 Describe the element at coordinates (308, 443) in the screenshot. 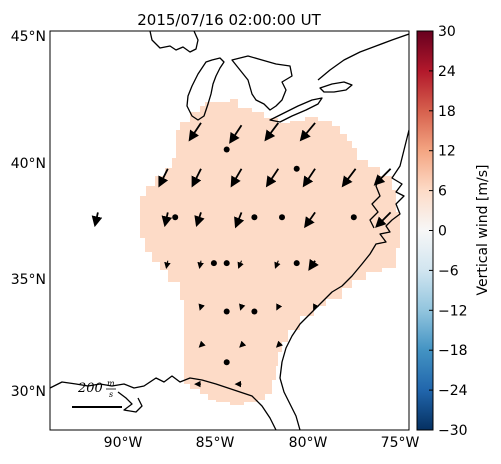

I see `lon-label-80: 80°W` at that location.